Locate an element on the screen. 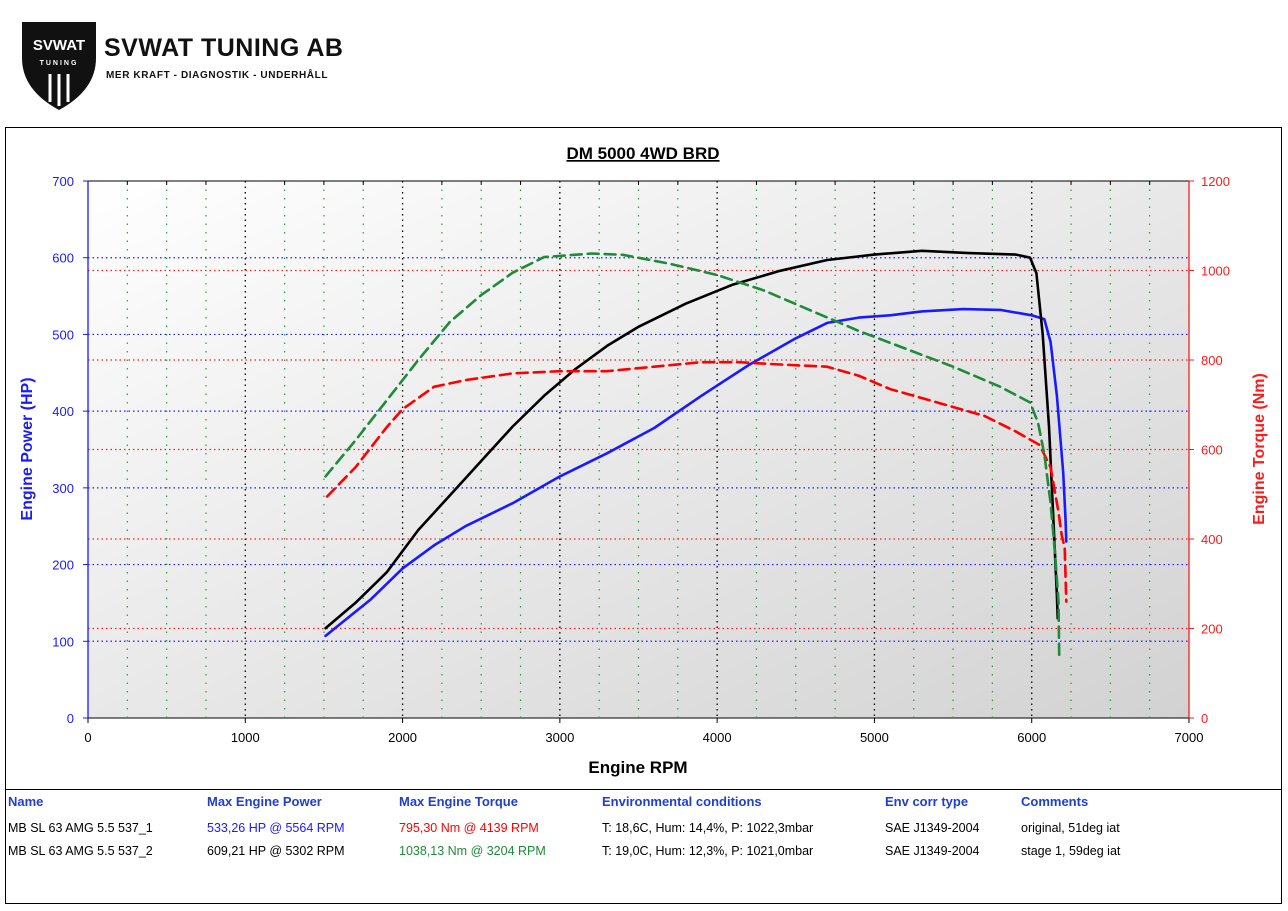  column-header-max-torque: Max Engine Torque is located at coordinates (458, 801).